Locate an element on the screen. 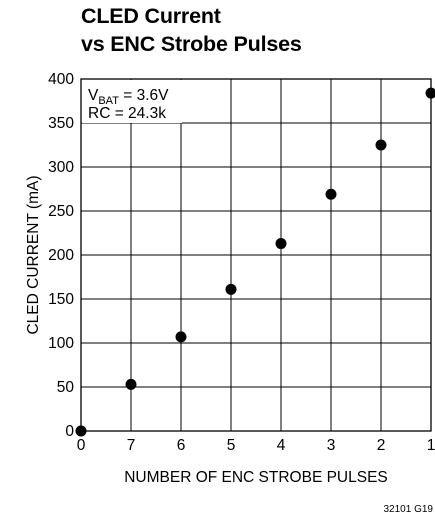  x-tick-label: 1 is located at coordinates (431, 445).